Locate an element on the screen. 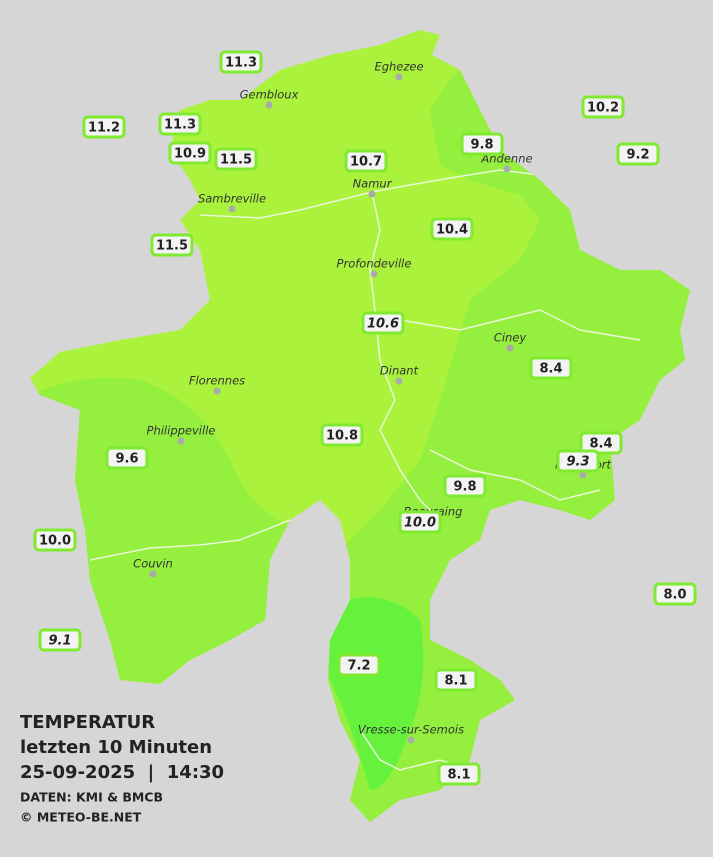  station: 10.4 is located at coordinates (452, 229).